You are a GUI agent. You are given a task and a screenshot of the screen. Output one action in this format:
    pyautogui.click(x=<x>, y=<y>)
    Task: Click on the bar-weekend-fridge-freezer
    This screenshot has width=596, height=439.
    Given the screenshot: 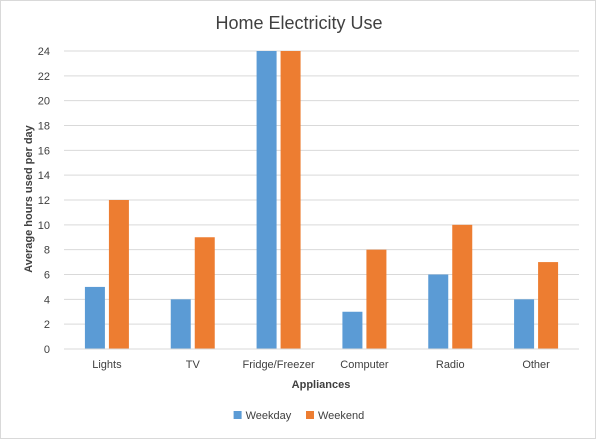 What is the action you would take?
    pyautogui.click(x=290, y=200)
    